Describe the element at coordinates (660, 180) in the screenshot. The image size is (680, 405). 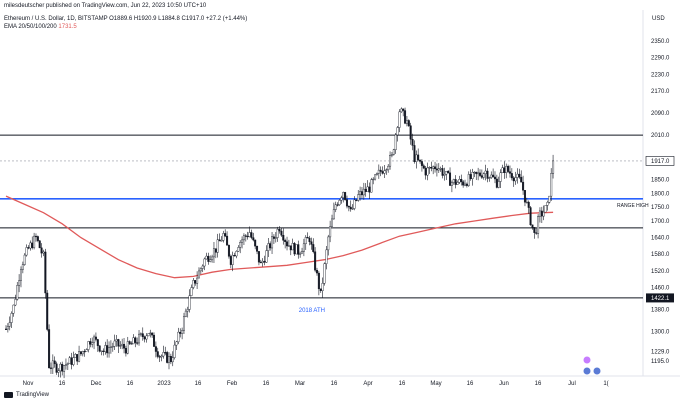
I see `price-tick-label: 1850.0` at that location.